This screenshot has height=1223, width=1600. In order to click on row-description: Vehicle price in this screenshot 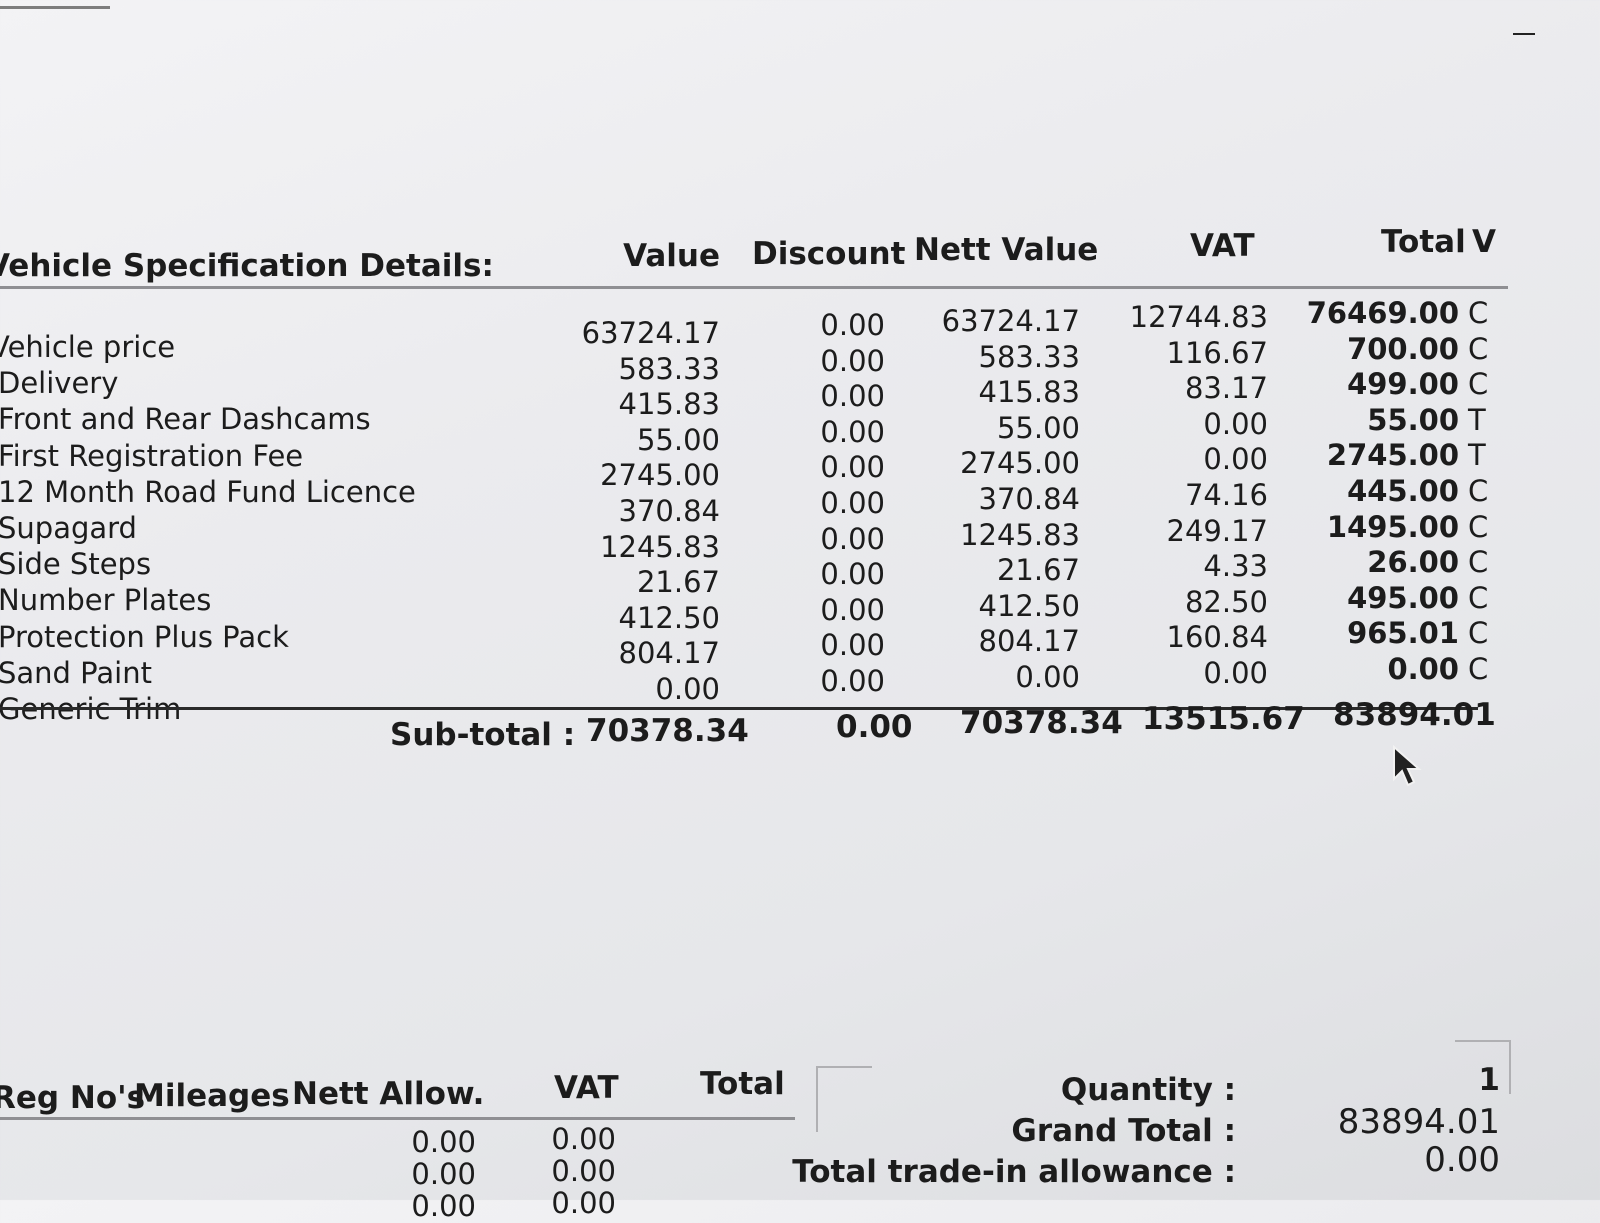, I will do `click(88, 347)`.